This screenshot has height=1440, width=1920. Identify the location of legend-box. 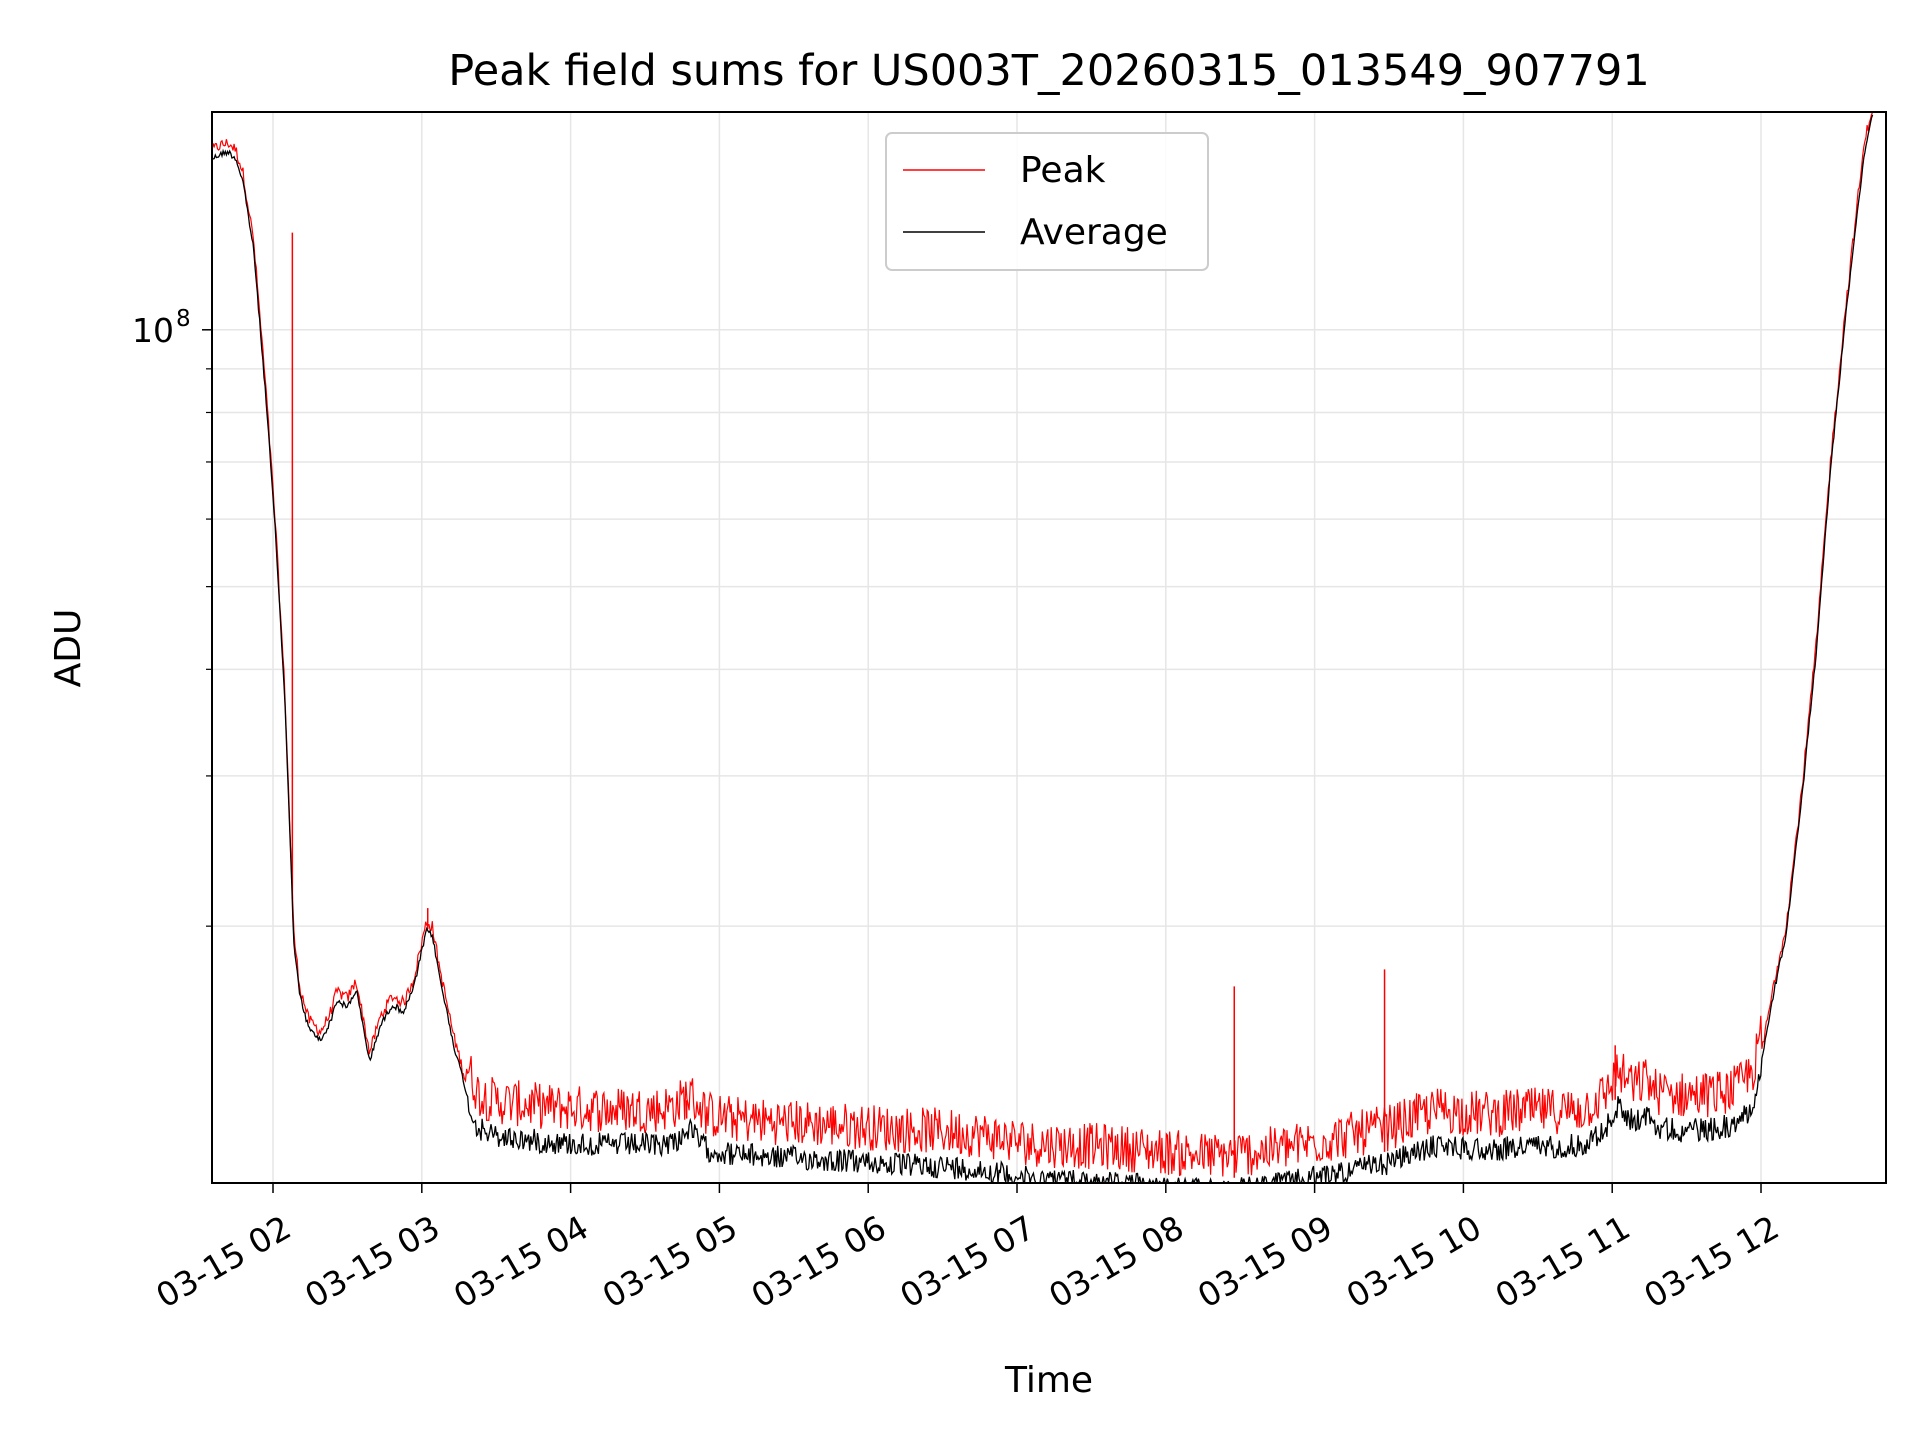
(1047, 201).